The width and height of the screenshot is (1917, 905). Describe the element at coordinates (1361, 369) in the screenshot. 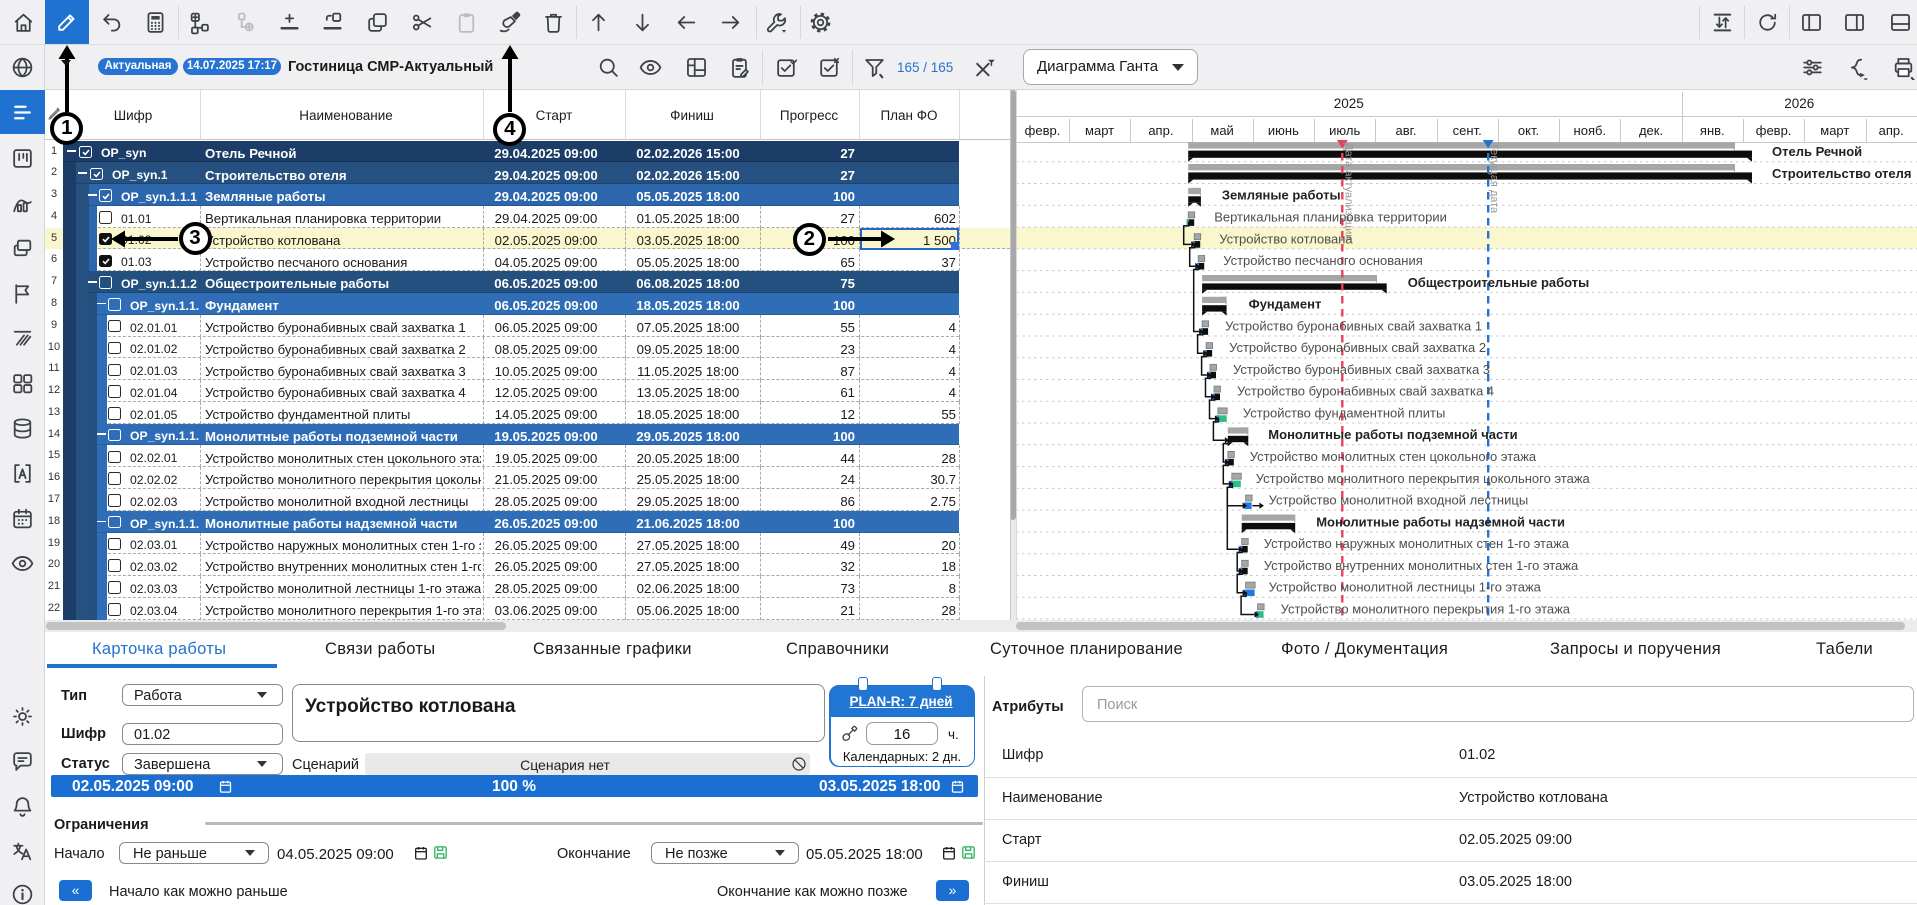

I see `svg-text:Устройство буронабивных свай з: Устройство буронабивных свай захватка 3` at that location.